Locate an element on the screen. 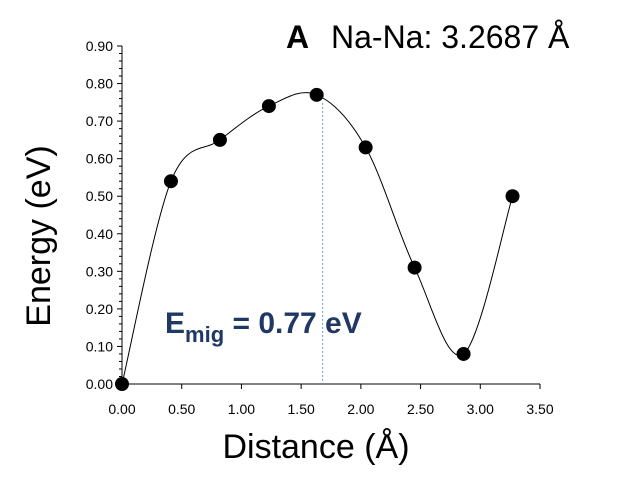 The height and width of the screenshot is (488, 642). y-tick-label: 0.30 is located at coordinates (99, 271).